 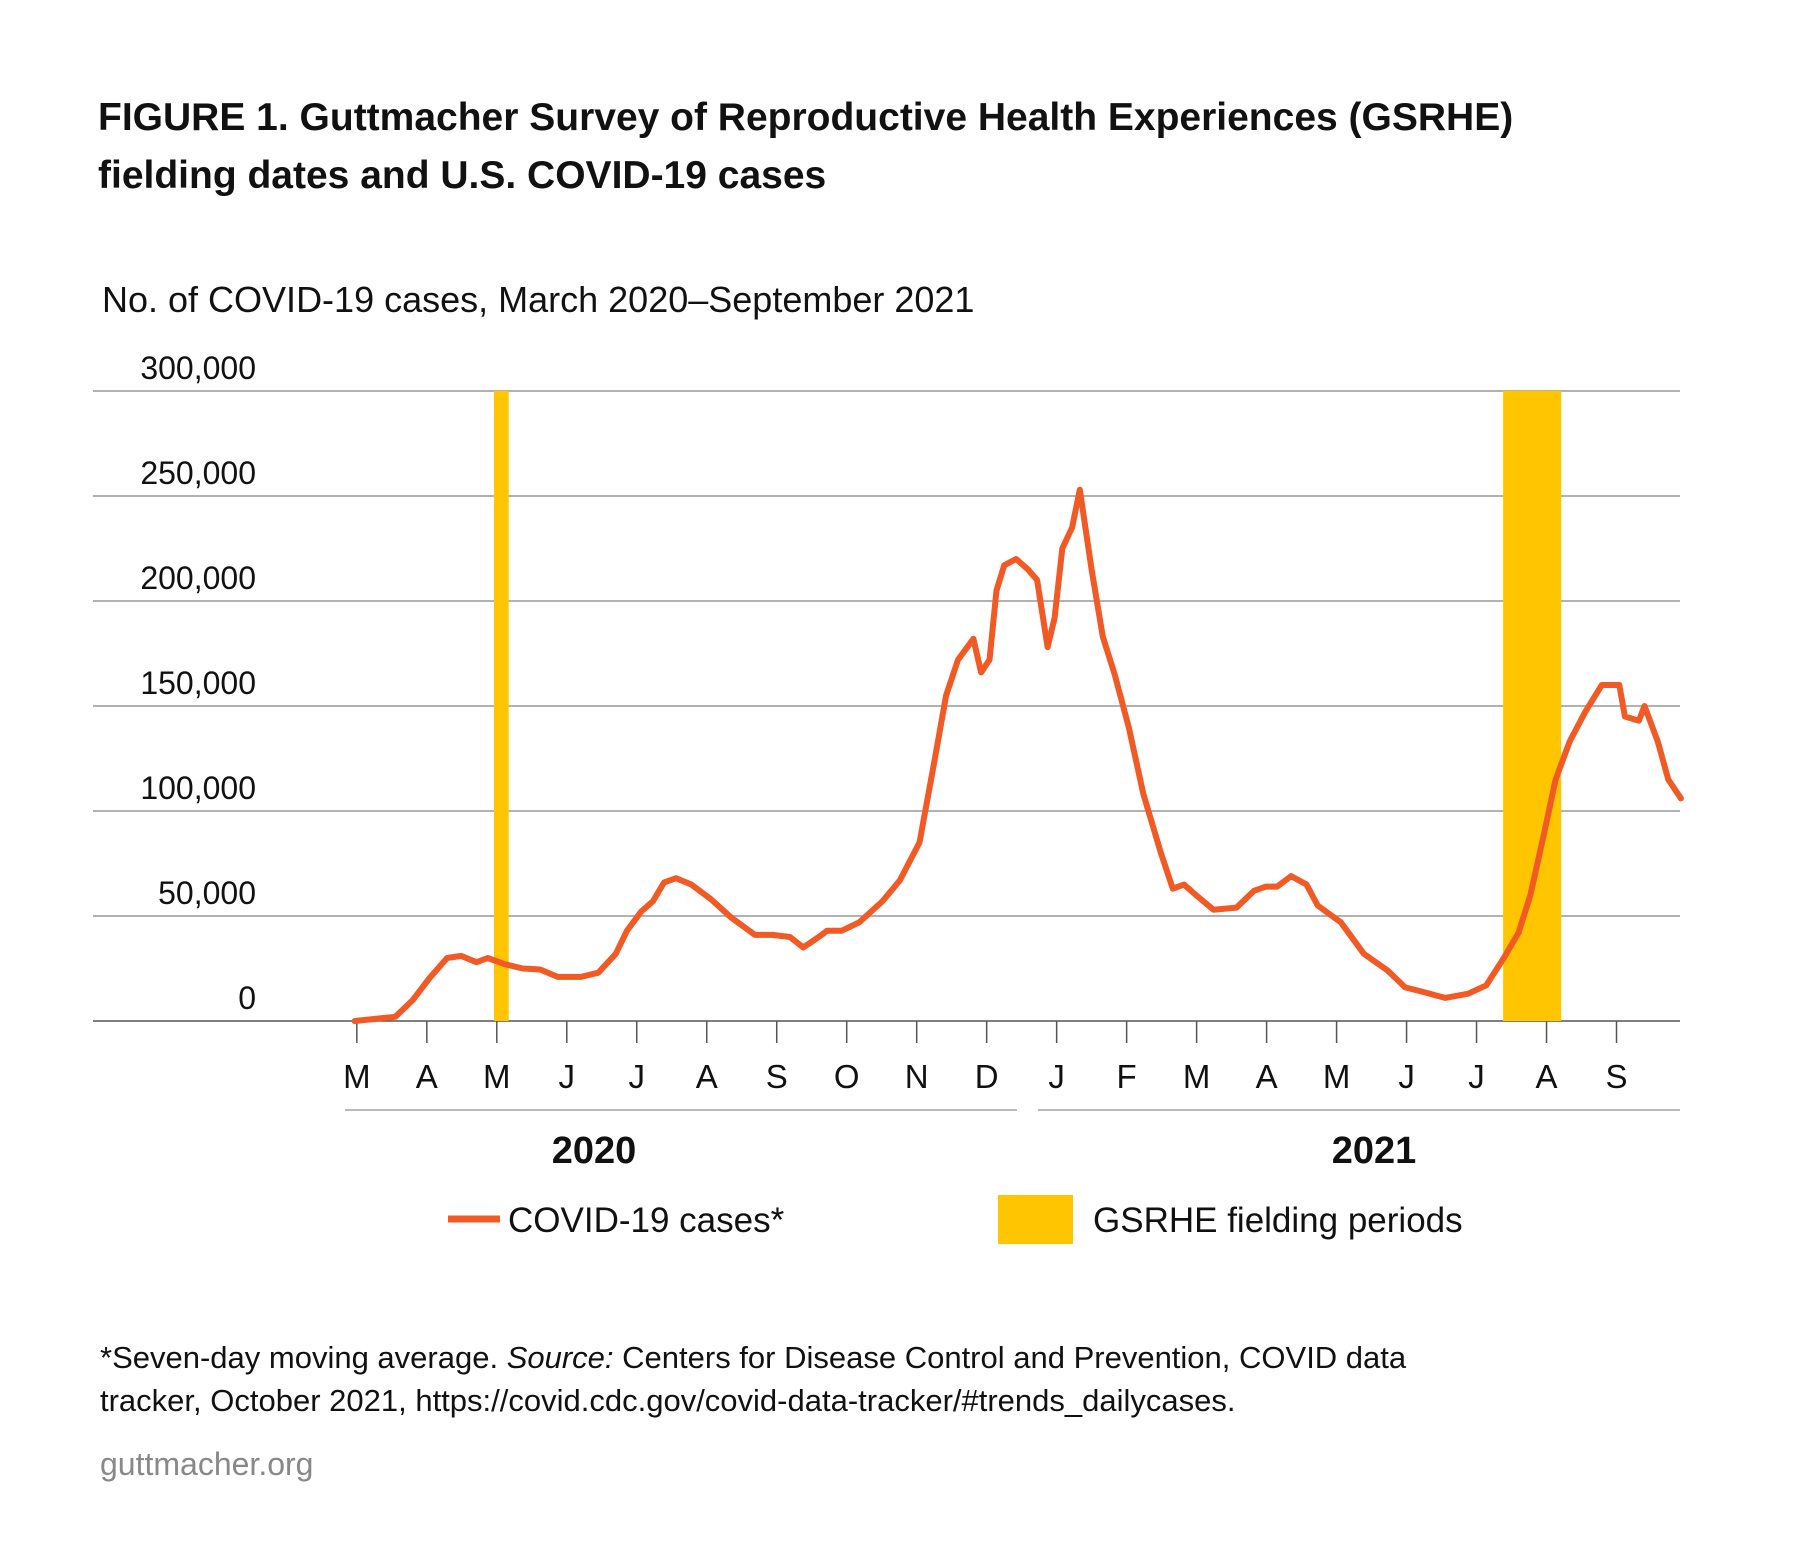 What do you see at coordinates (198, 368) in the screenshot?
I see `y-tick-label: 300,000` at bounding box center [198, 368].